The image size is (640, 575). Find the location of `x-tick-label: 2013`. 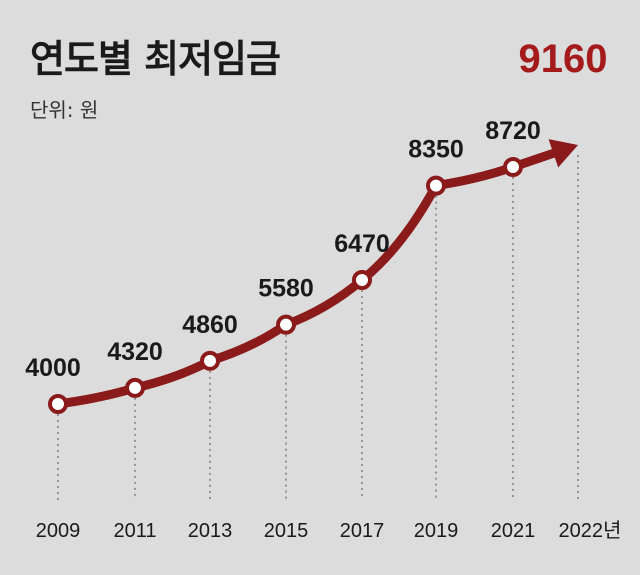

x-tick-label: 2013 is located at coordinates (210, 531).